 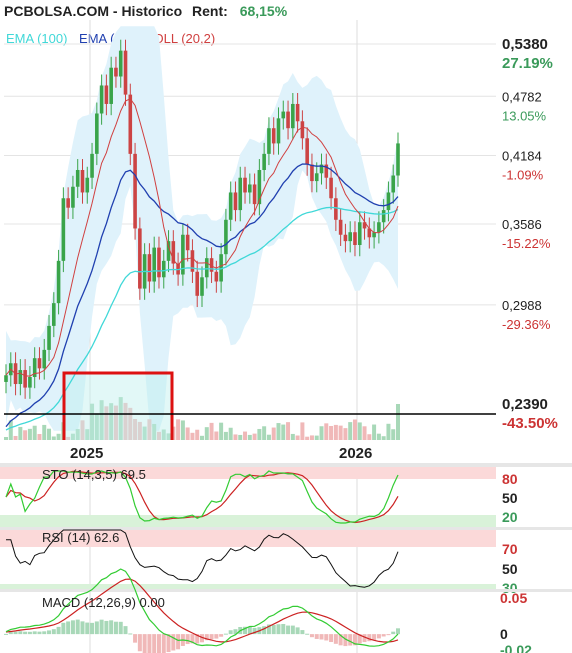 What do you see at coordinates (510, 569) in the screenshot?
I see `rsi-level-label: 50` at bounding box center [510, 569].